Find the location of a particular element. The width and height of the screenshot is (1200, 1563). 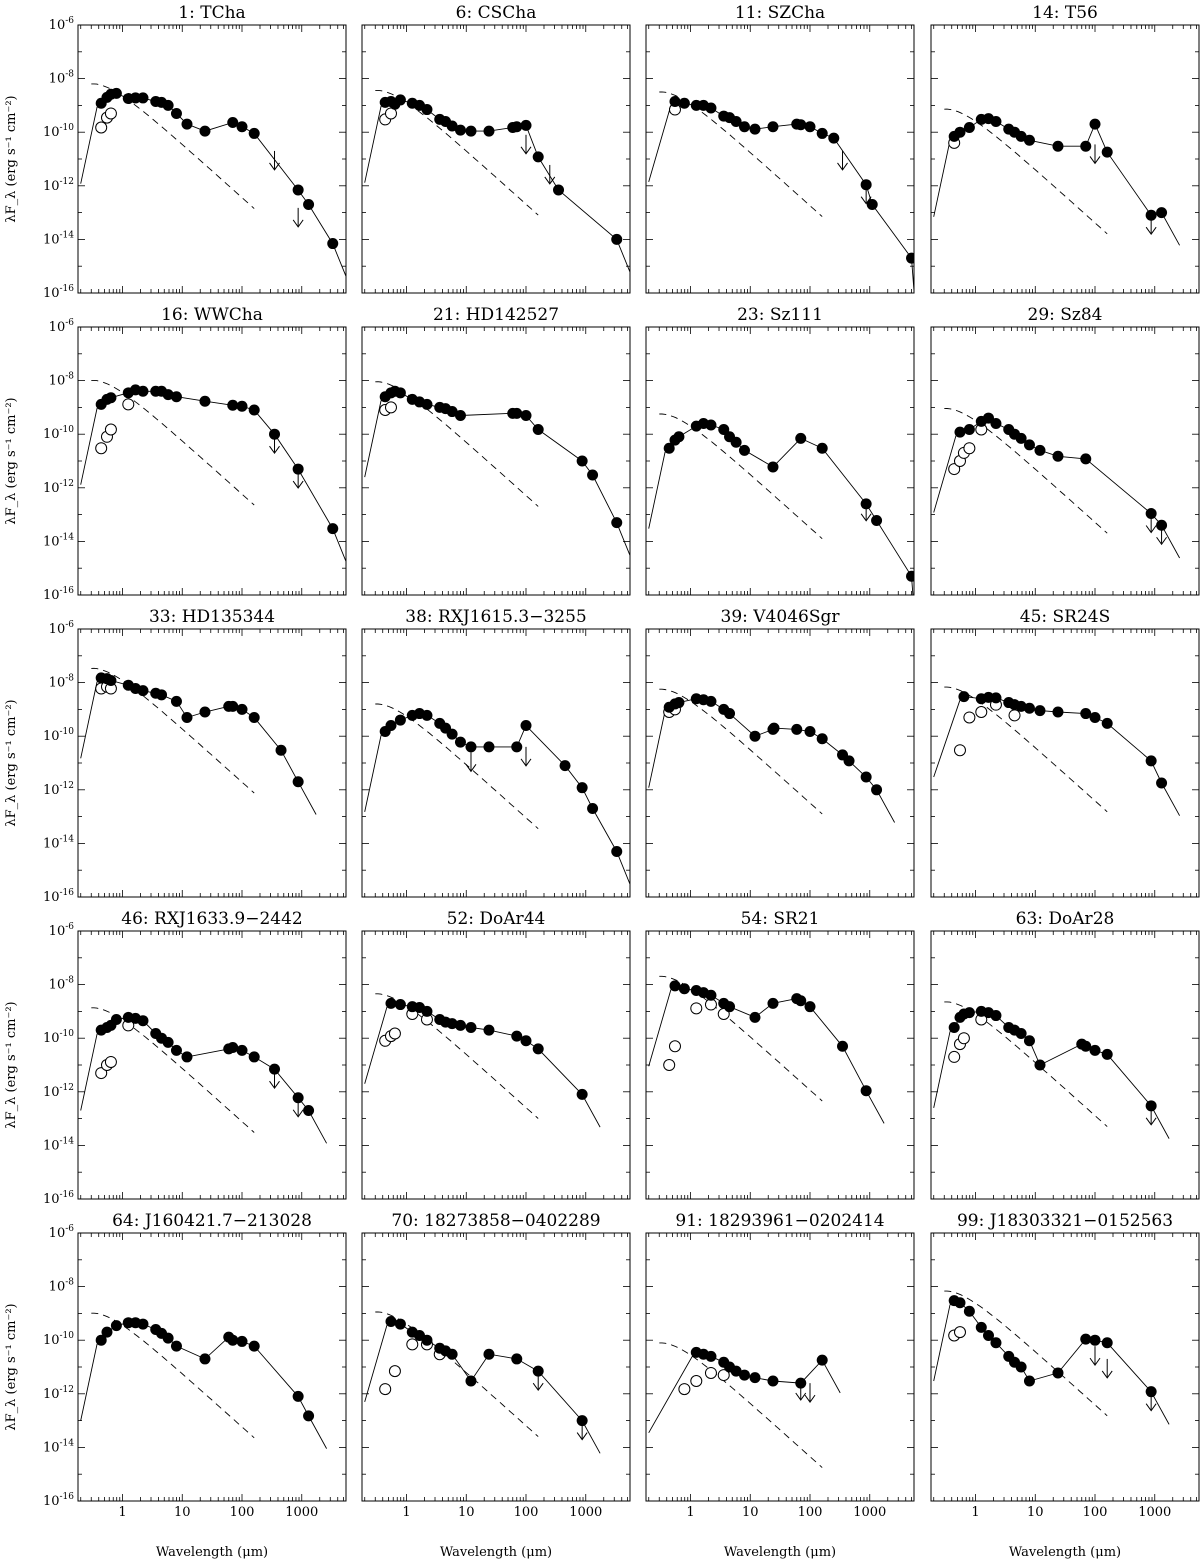

panel-title: 63: DoAr28 is located at coordinates (1065, 919).